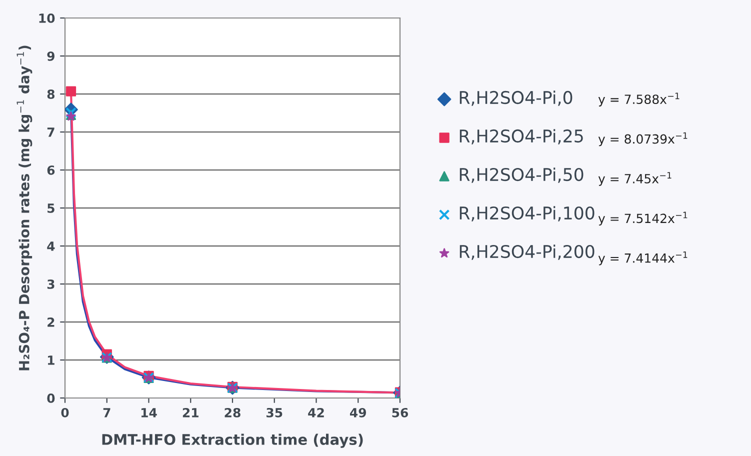 The image size is (751, 456). Describe the element at coordinates (522, 175) in the screenshot. I see `legend-label: R,H2SO4-Pi,50` at that location.